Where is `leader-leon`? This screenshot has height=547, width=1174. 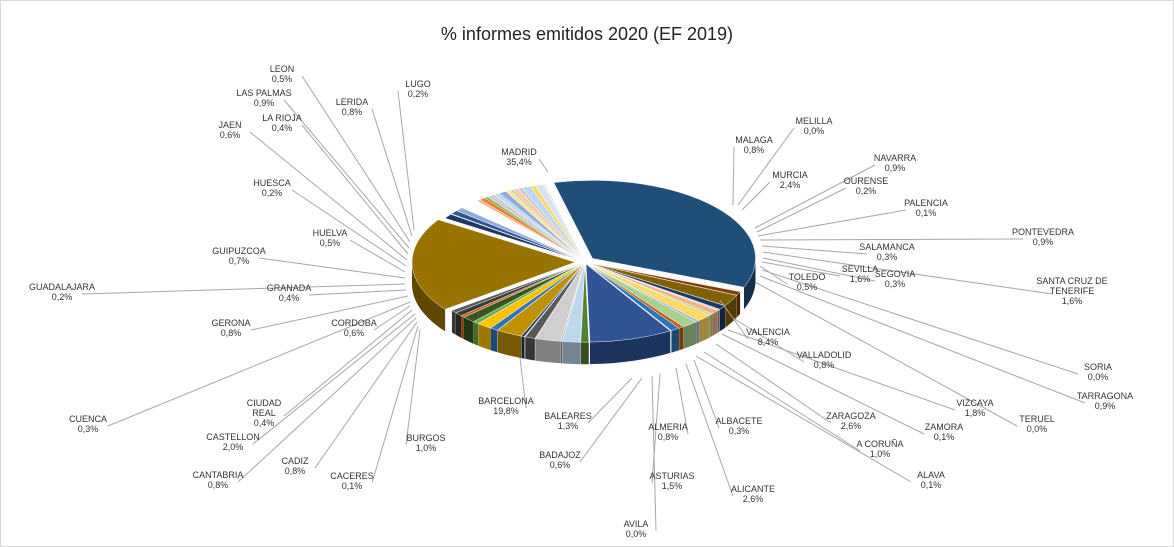 leader-leon is located at coordinates (356, 159).